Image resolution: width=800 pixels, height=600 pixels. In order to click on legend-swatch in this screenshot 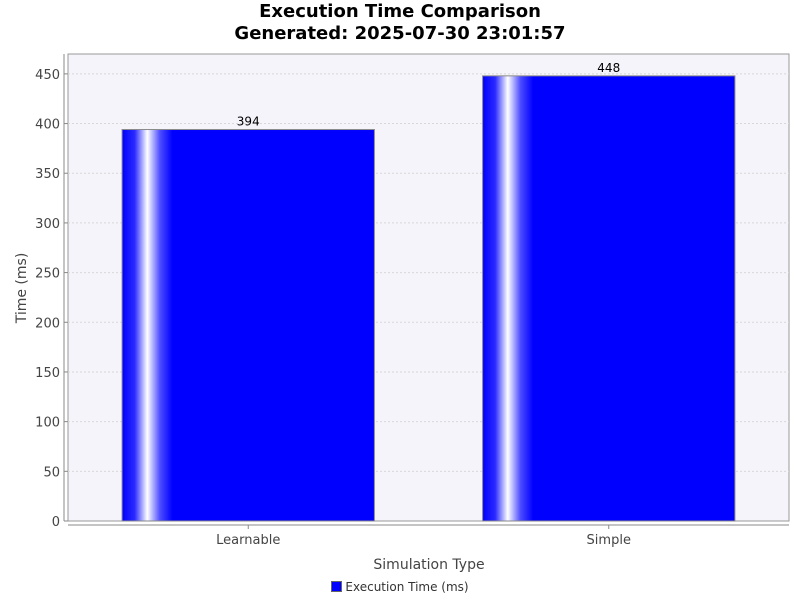, I will do `click(337, 586)`.